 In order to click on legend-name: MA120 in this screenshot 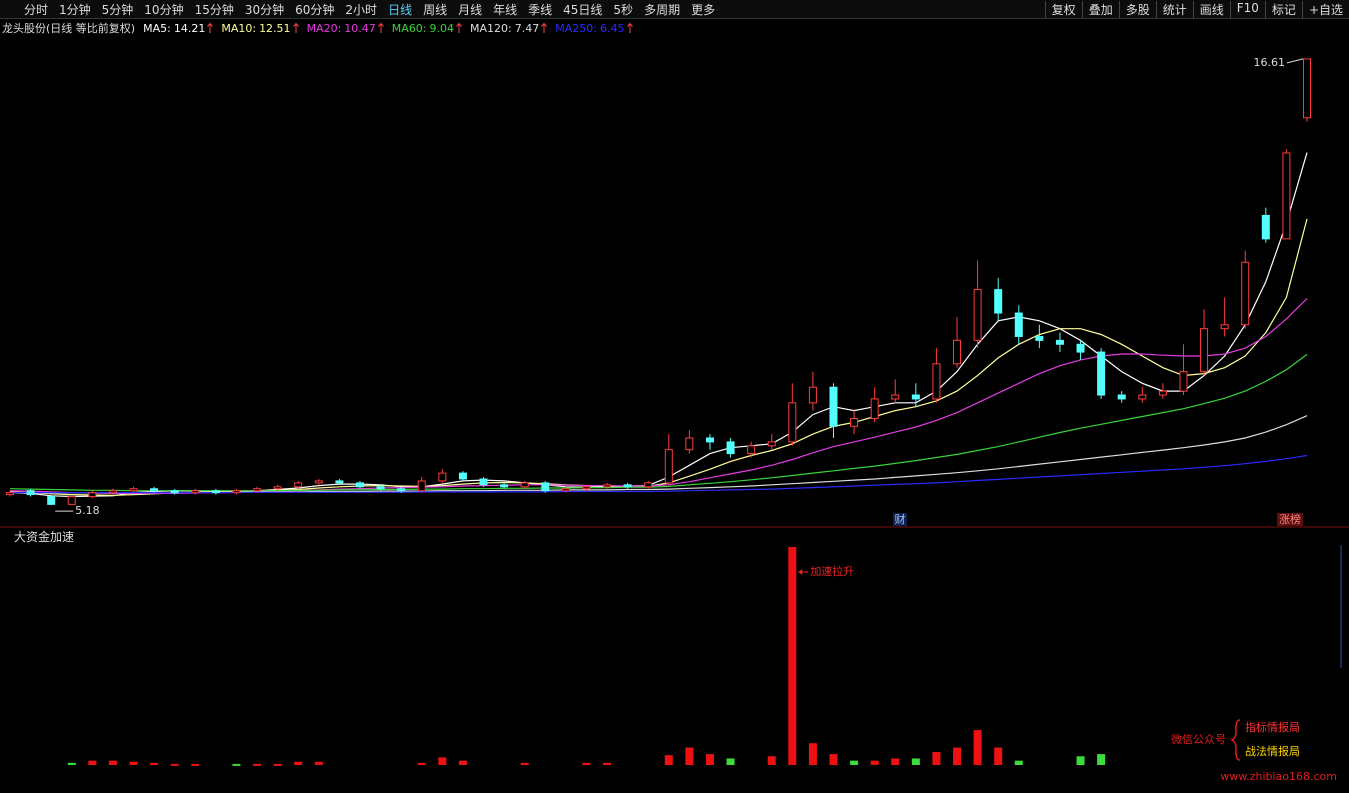, I will do `click(492, 28)`.